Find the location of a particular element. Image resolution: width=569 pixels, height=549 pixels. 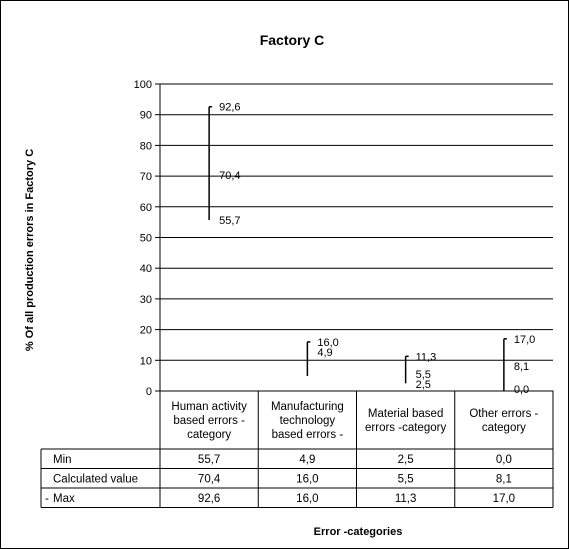

table-cell: 2,5 is located at coordinates (406, 460).